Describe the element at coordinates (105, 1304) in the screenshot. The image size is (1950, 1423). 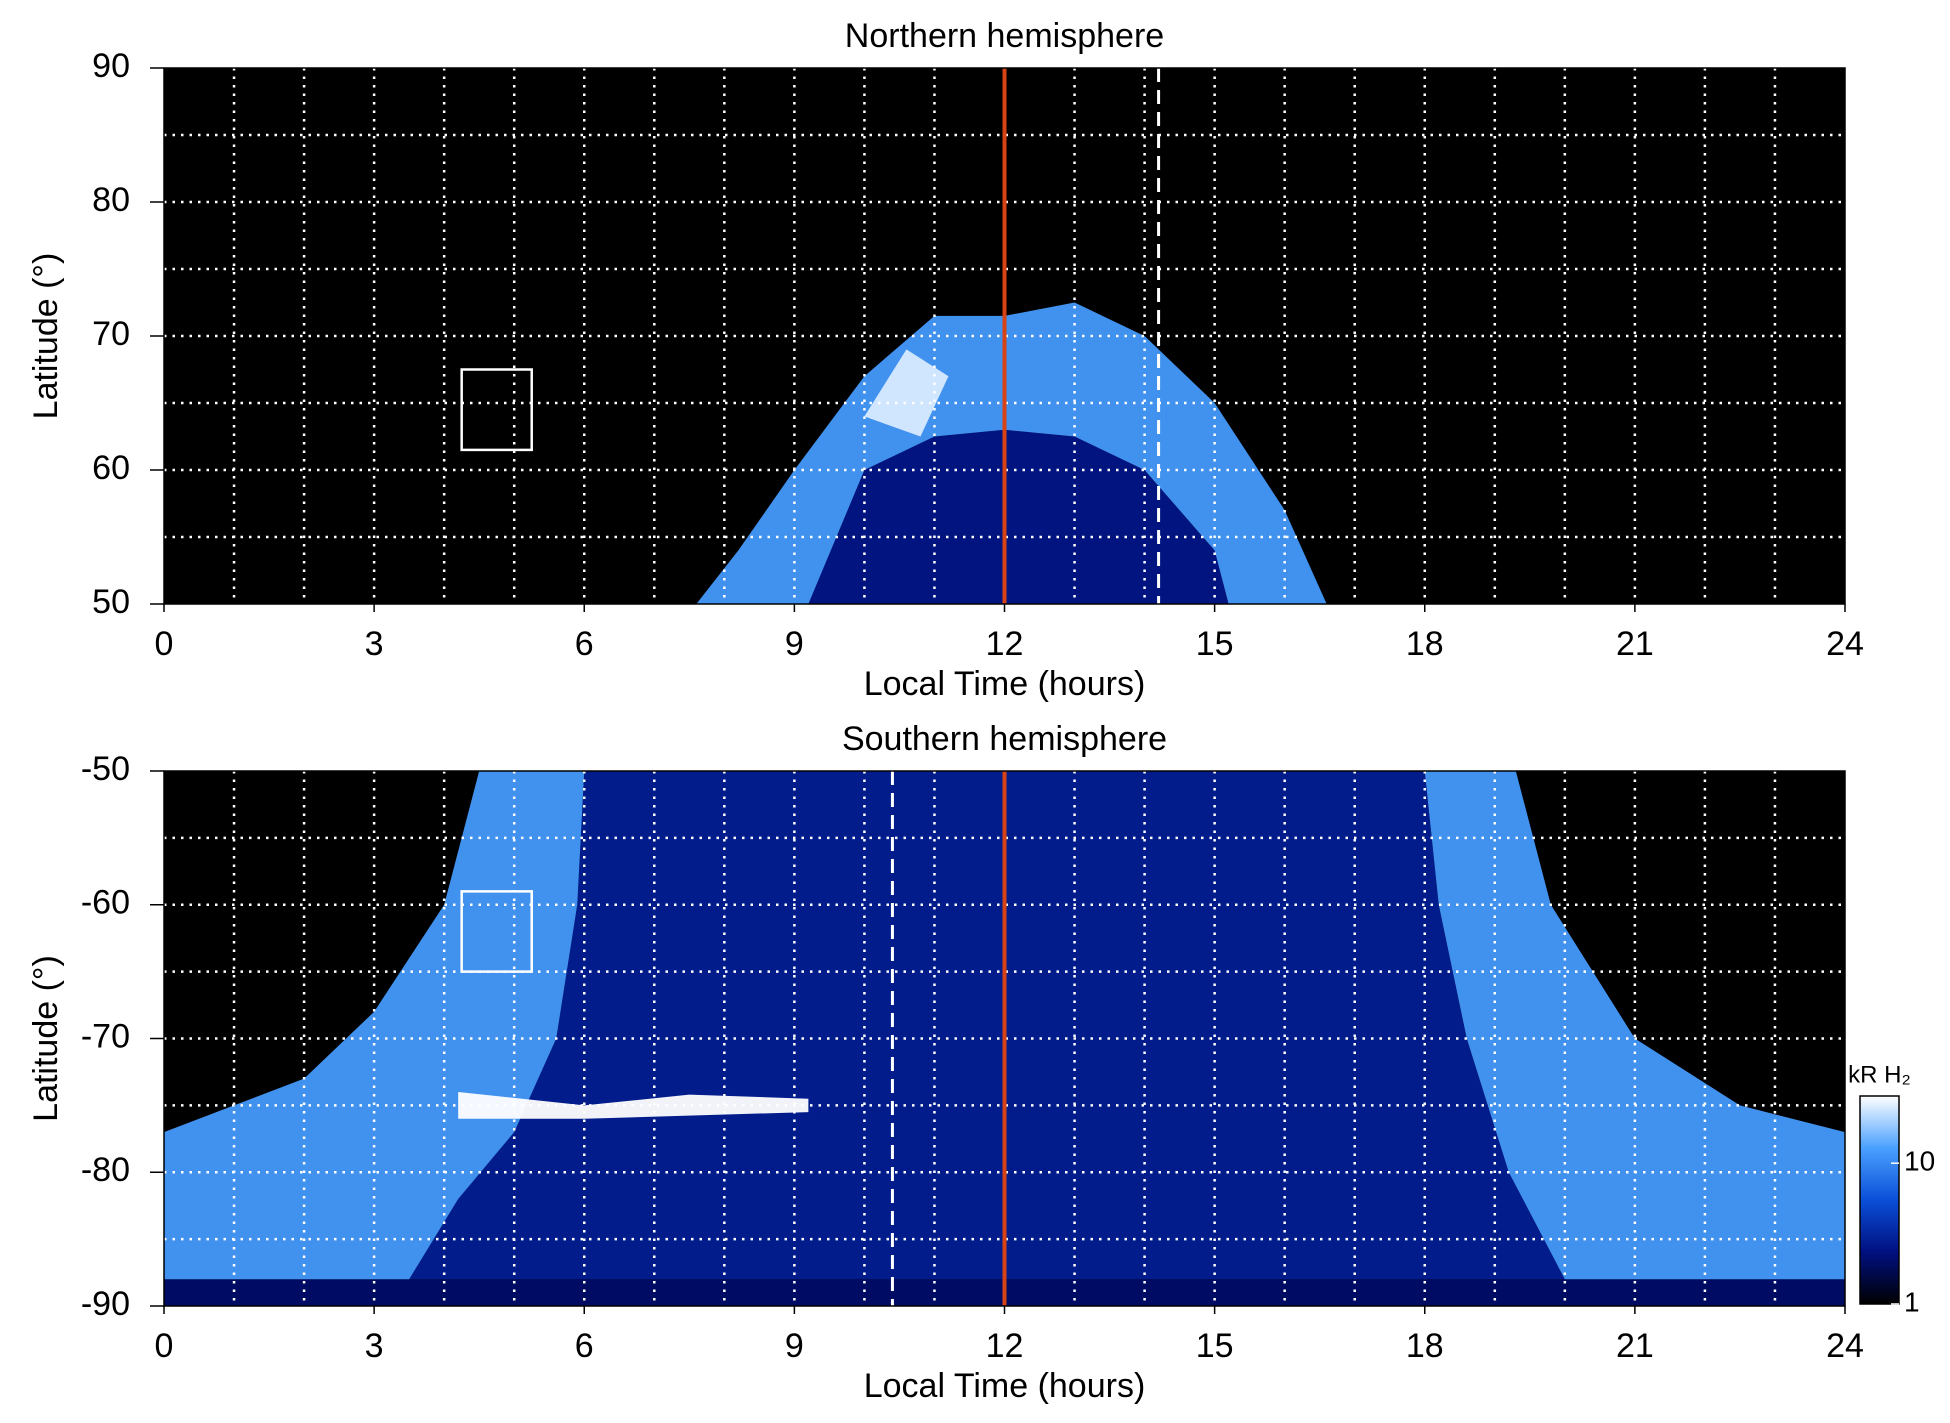
I see `y-tick-label: -90` at that location.